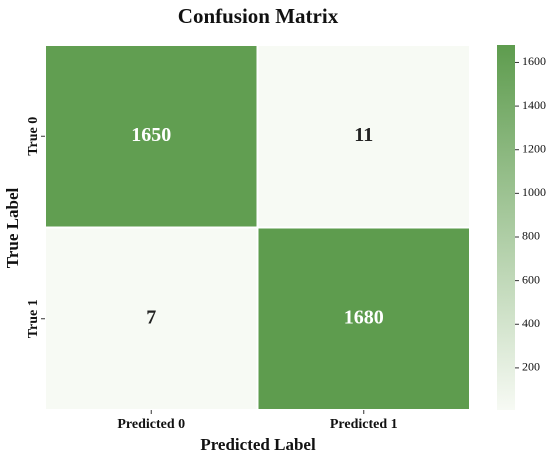 The width and height of the screenshot is (550, 463). I want to click on colorbar-tick-label: 400, so click(531, 323).